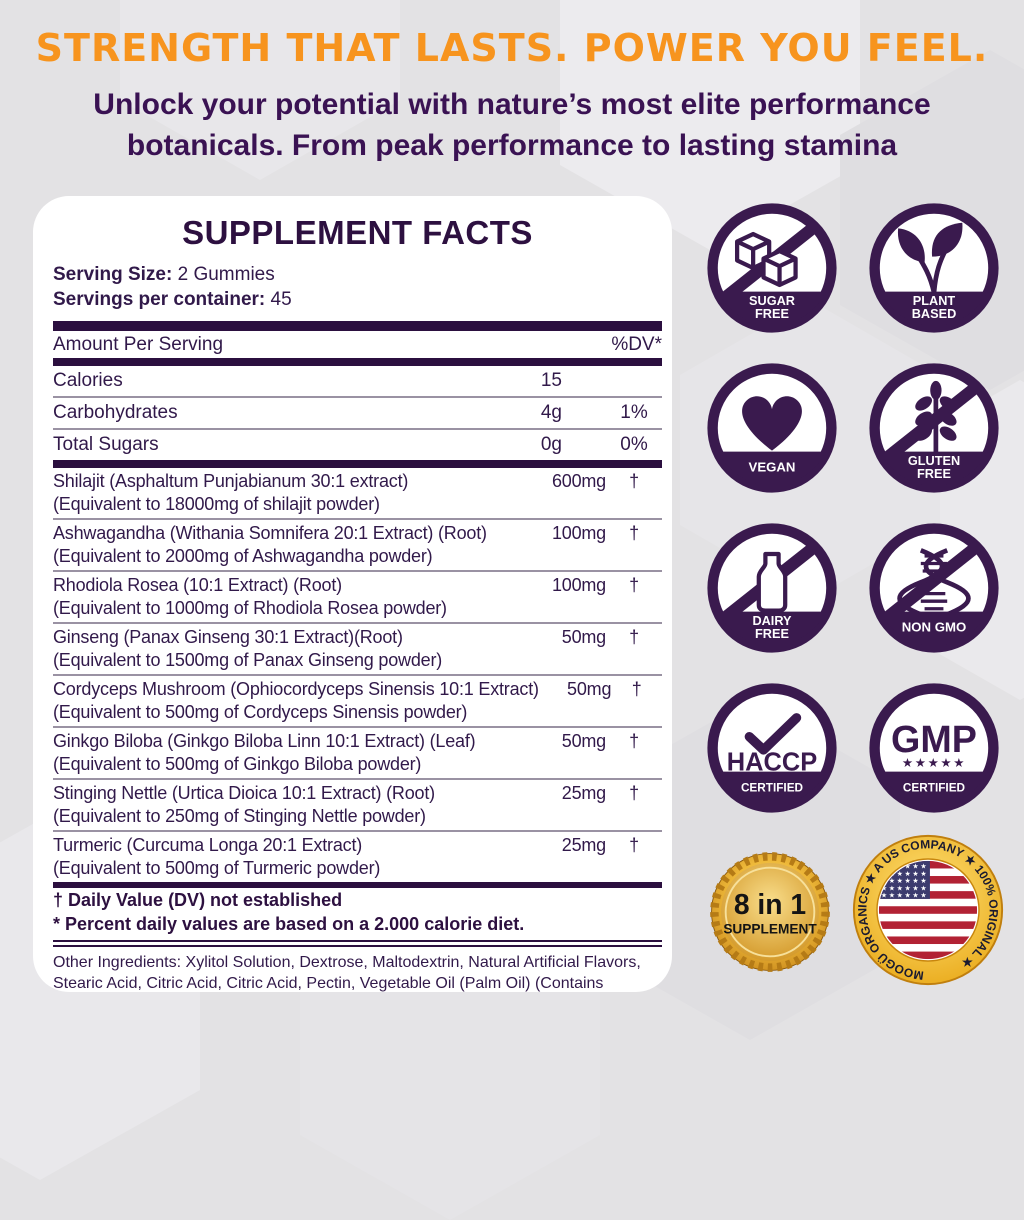 The height and width of the screenshot is (1220, 1024). Describe the element at coordinates (115, 412) in the screenshot. I see `macro-name: Carbohydrates` at that location.